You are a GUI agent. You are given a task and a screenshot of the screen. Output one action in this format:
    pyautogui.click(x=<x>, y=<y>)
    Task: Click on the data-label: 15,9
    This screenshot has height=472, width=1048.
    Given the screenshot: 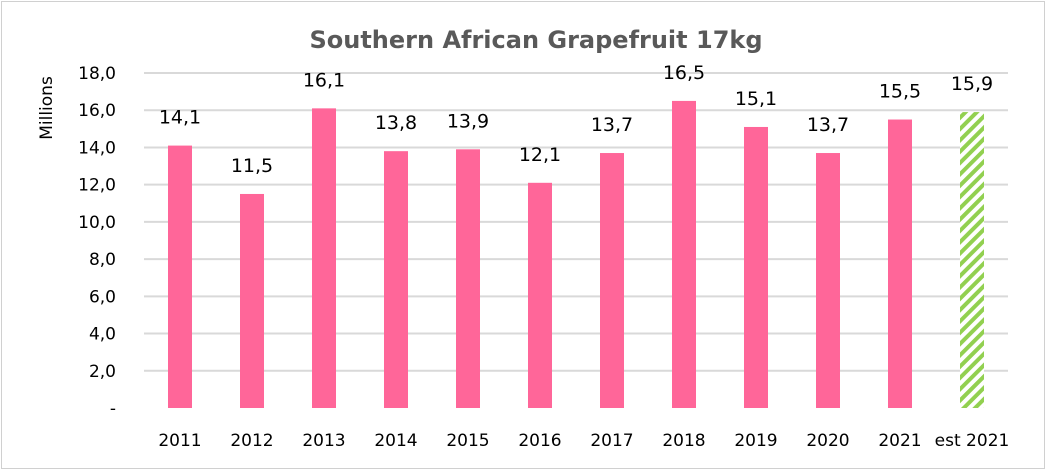 What is the action you would take?
    pyautogui.click(x=972, y=84)
    